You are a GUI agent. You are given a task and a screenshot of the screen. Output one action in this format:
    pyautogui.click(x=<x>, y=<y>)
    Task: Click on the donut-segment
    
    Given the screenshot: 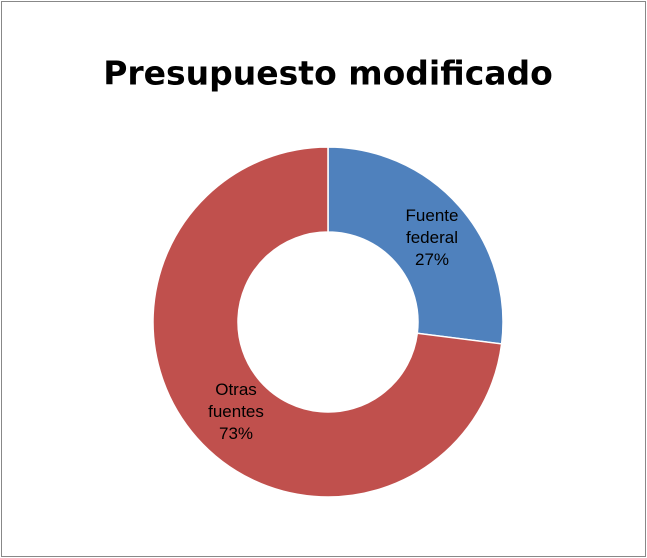 What is the action you would take?
    pyautogui.click(x=415, y=245)
    